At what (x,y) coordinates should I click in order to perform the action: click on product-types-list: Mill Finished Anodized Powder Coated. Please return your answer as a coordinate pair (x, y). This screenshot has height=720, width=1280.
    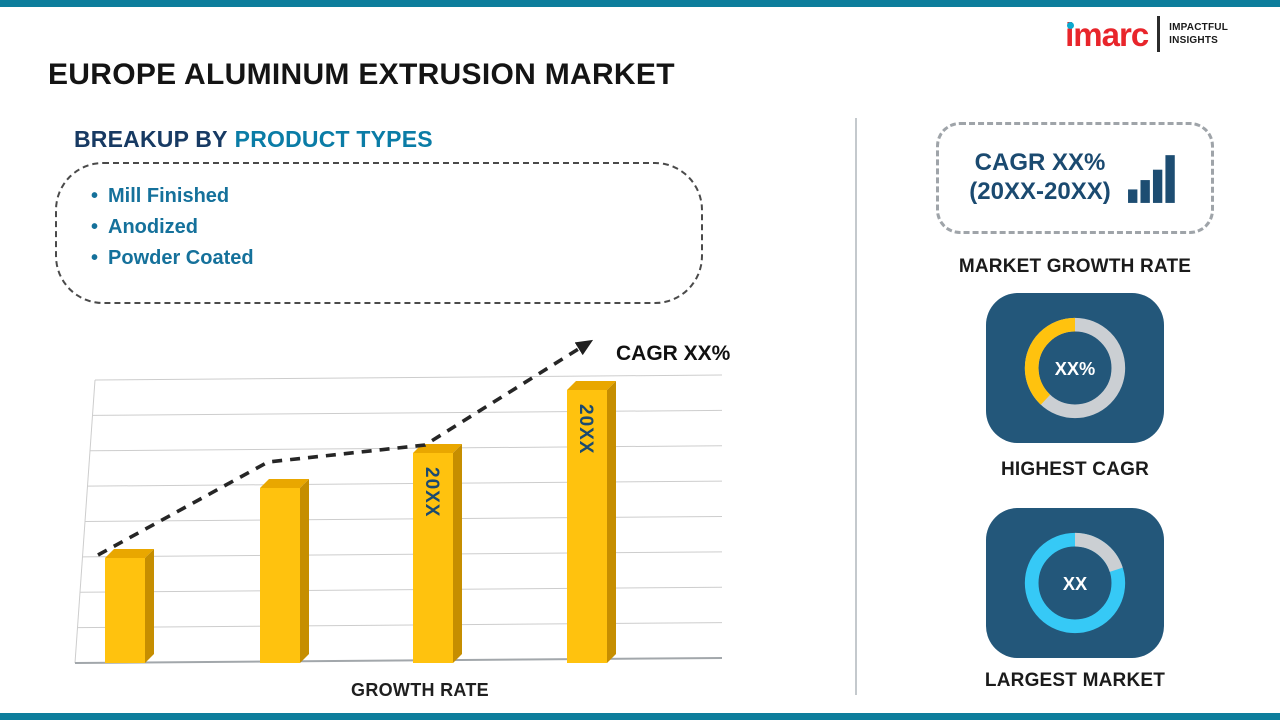
    Looking at the image, I should click on (379, 219).